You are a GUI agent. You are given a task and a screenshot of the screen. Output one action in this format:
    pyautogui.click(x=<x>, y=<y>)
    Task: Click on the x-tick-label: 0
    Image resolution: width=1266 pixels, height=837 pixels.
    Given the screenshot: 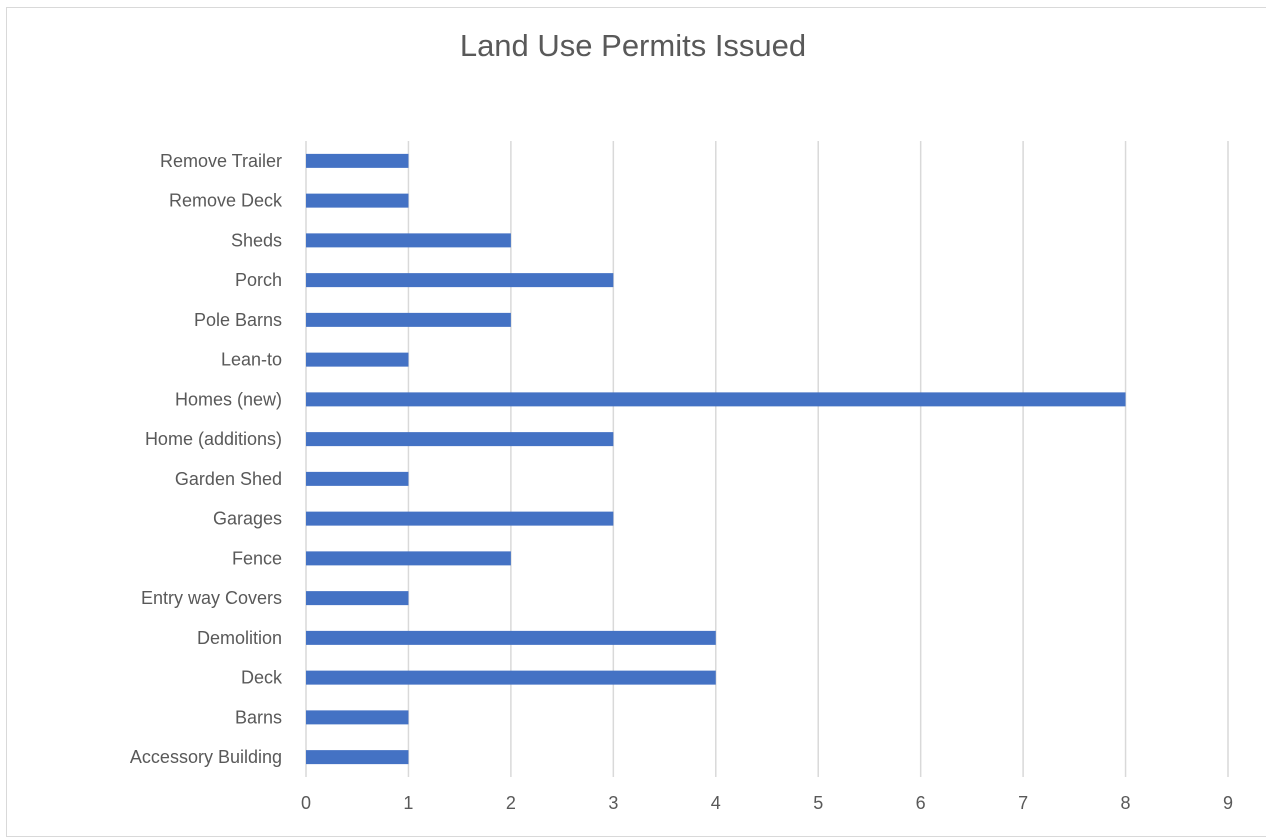 What is the action you would take?
    pyautogui.click(x=306, y=803)
    